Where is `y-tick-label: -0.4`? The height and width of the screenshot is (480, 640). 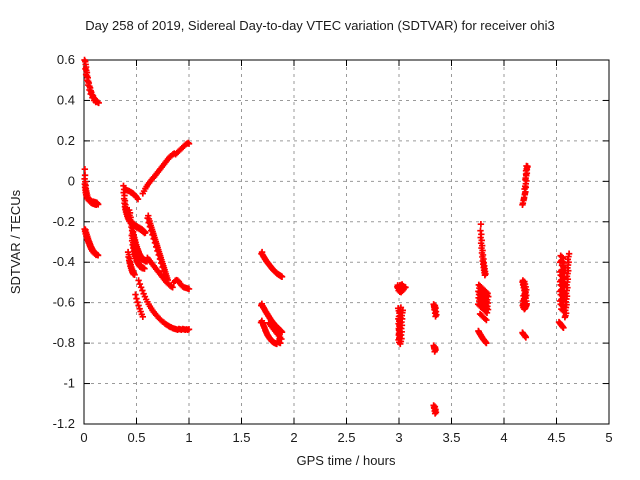 y-tick-label: -0.4 is located at coordinates (64, 261).